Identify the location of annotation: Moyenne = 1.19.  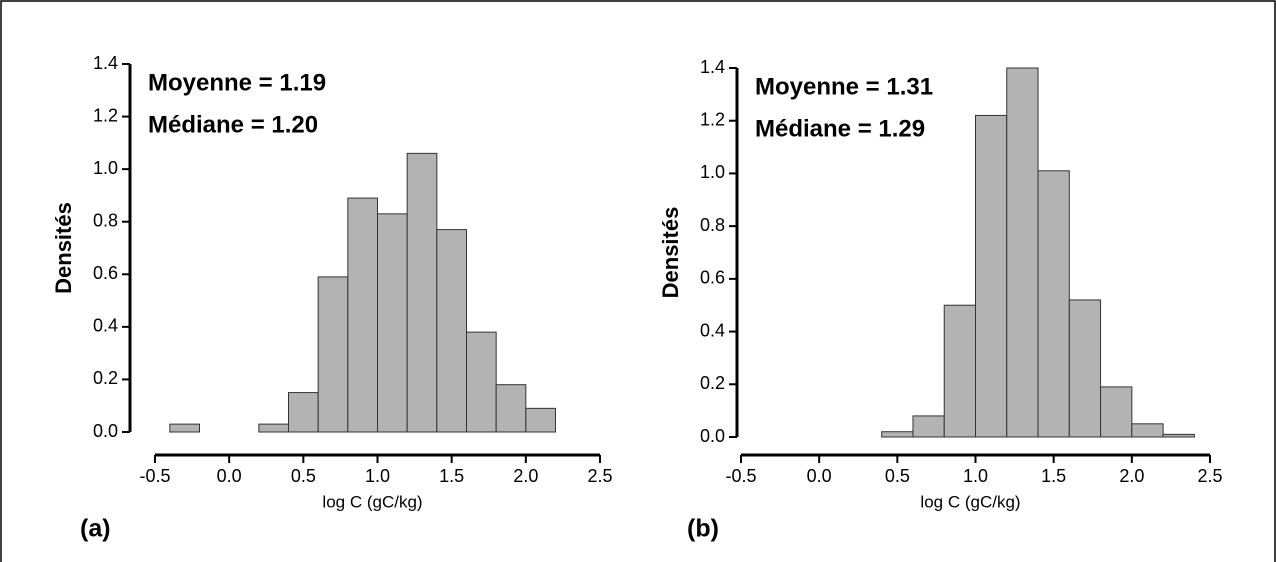
(237, 82).